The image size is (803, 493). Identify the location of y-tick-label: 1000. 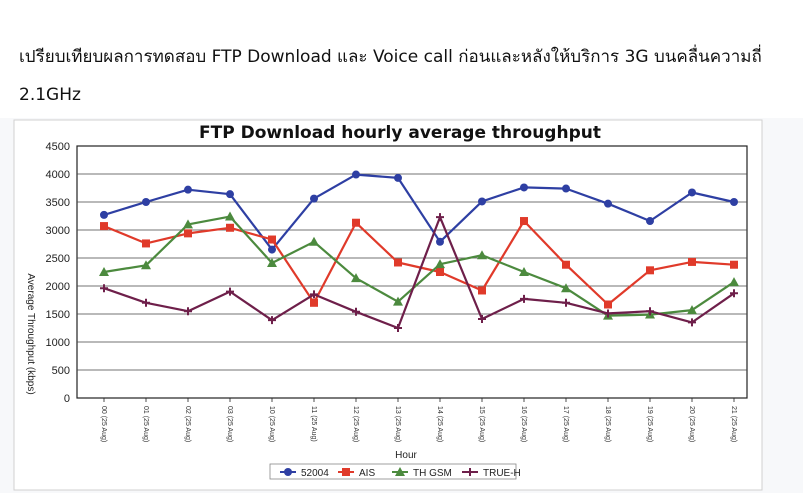
(58, 343).